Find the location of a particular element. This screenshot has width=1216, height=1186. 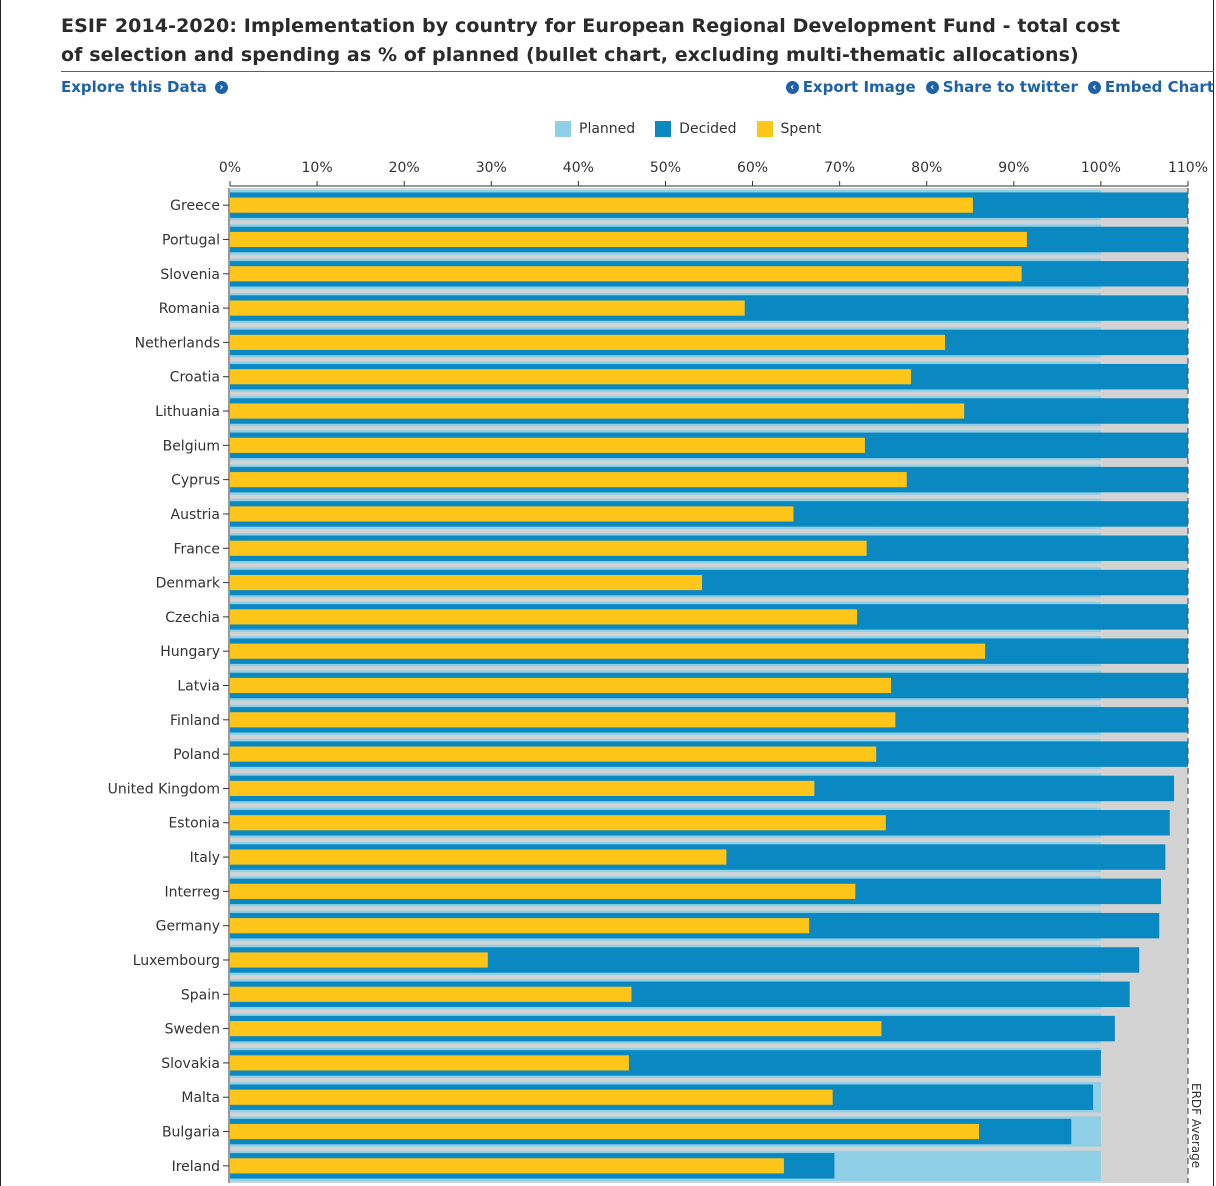

x-tick-label: 20% is located at coordinates (404, 168).